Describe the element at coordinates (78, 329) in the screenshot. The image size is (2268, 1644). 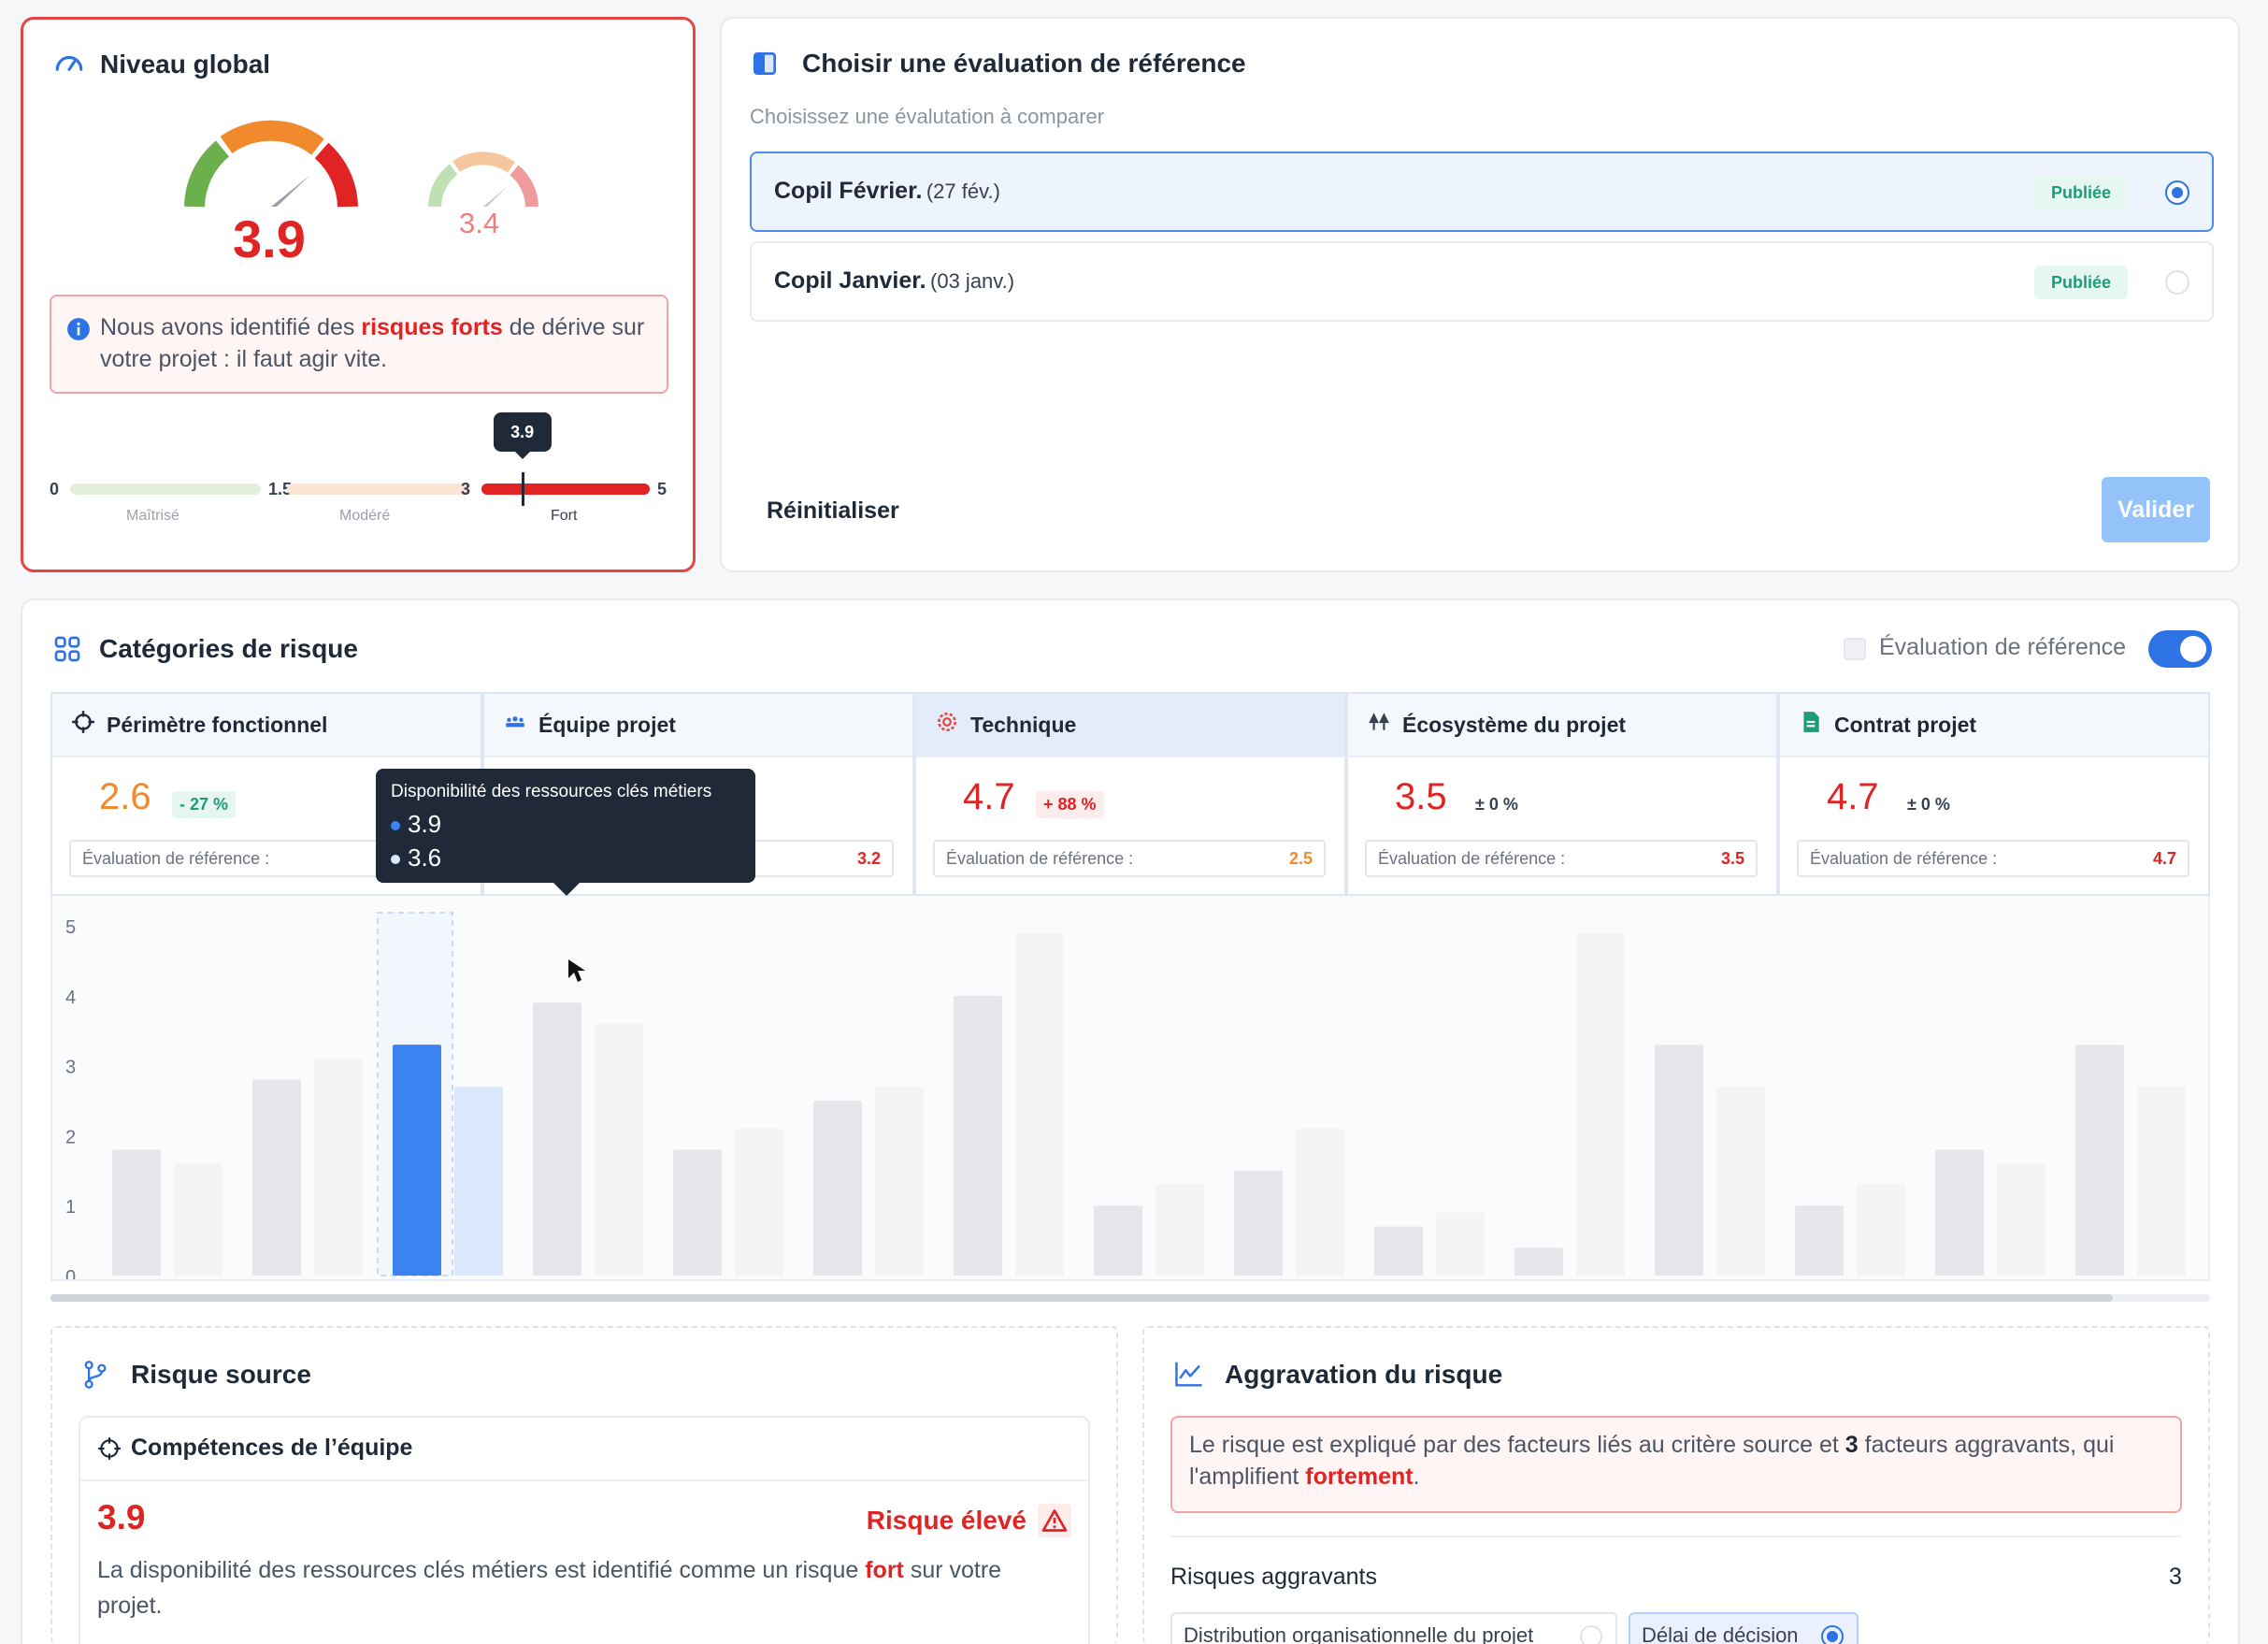
I see `info-icon` at that location.